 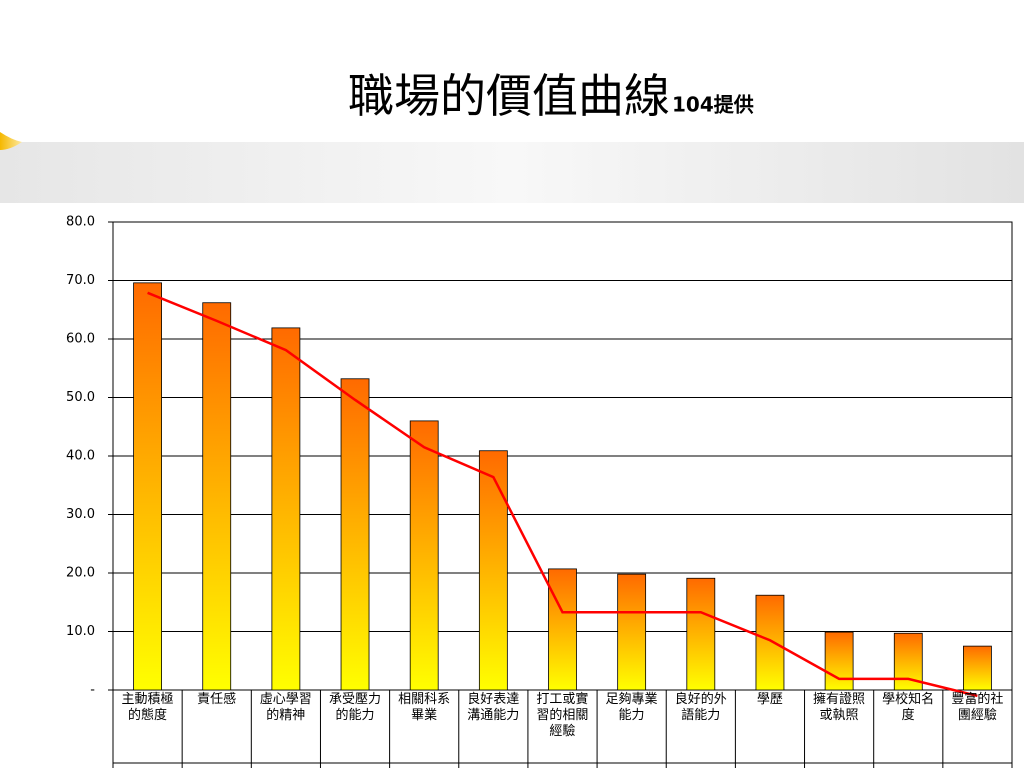 I want to click on x-tick-label: 豐富的社團經驗, so click(x=977, y=707).